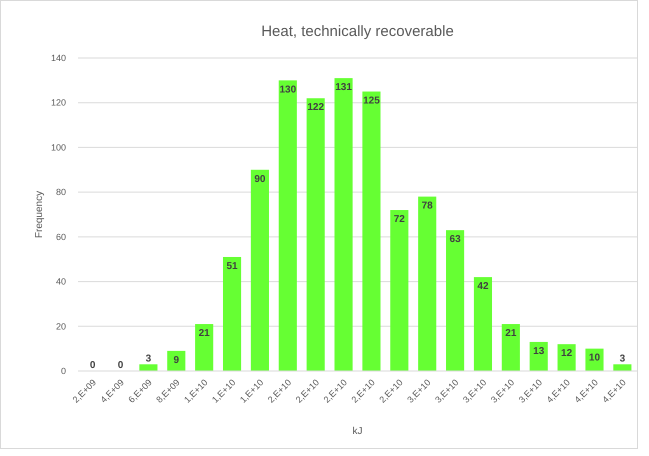 This screenshot has height=456, width=649. What do you see at coordinates (315, 108) in the screenshot?
I see `data-label: 122` at bounding box center [315, 108].